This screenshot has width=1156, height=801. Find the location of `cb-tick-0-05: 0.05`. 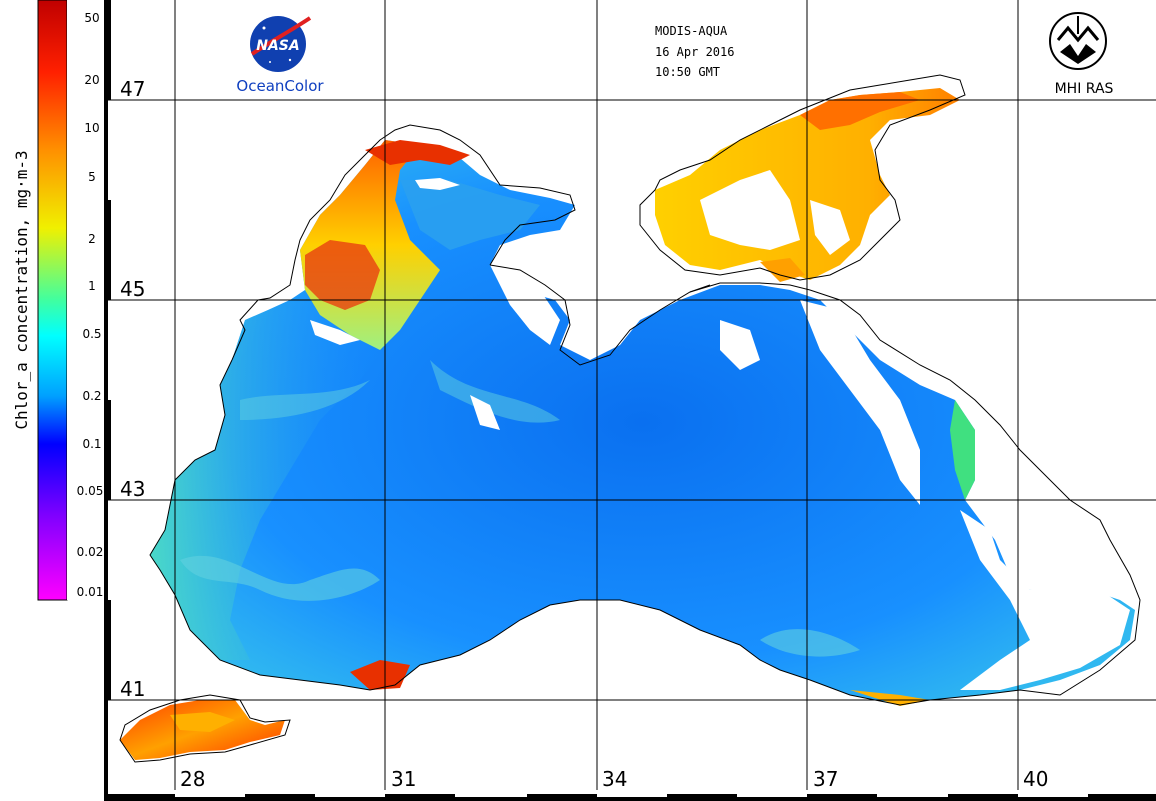

cb-tick-0-05: 0.05 is located at coordinates (90, 491).